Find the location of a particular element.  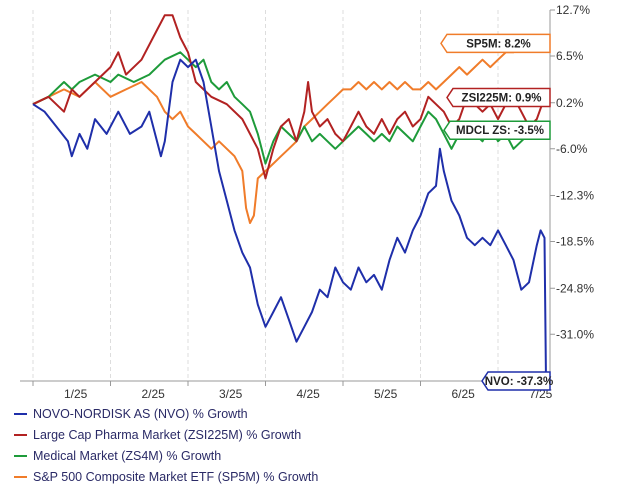

y-tick-label: -24.8% is located at coordinates (575, 288).